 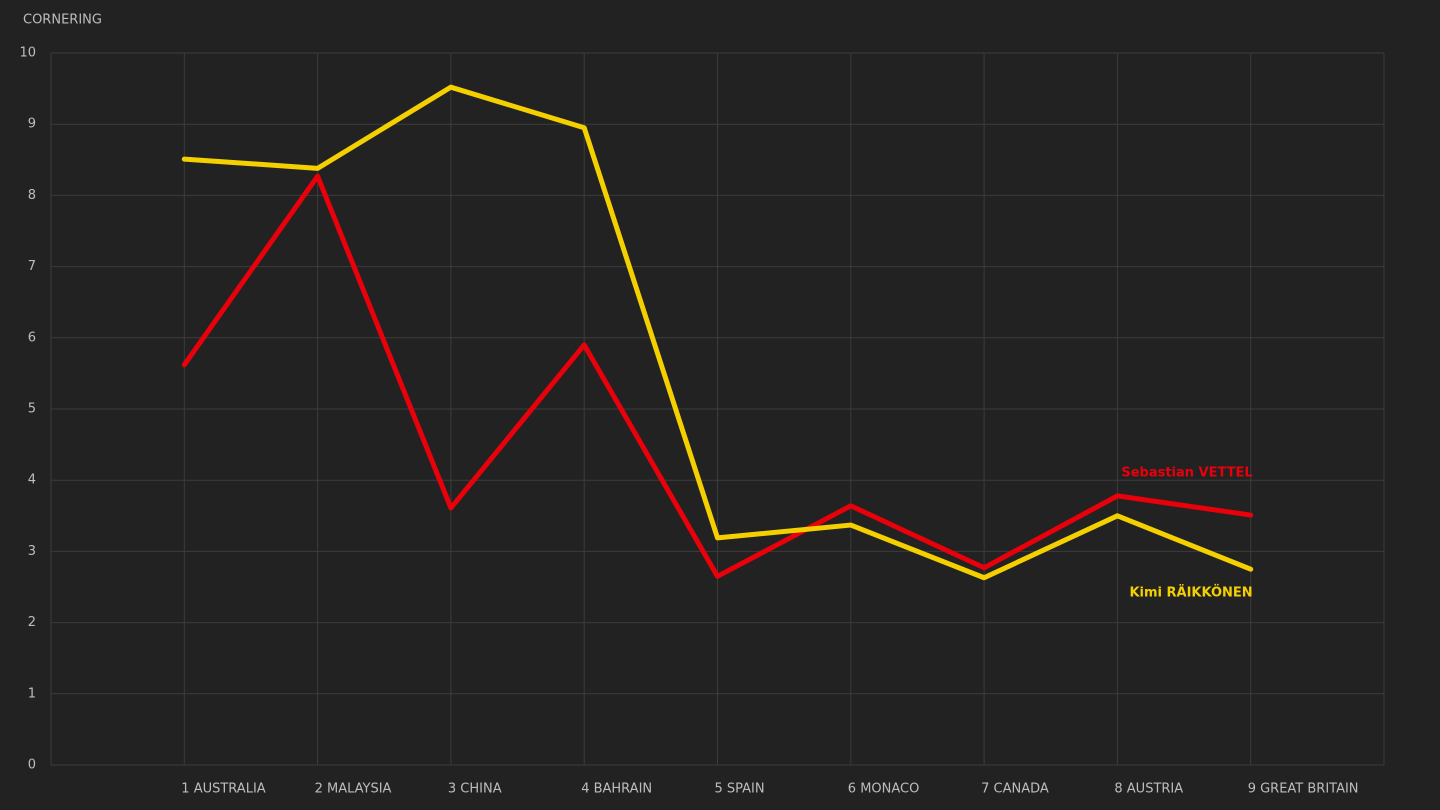 What do you see at coordinates (32, 124) in the screenshot?
I see `y-tick-label: 9` at bounding box center [32, 124].